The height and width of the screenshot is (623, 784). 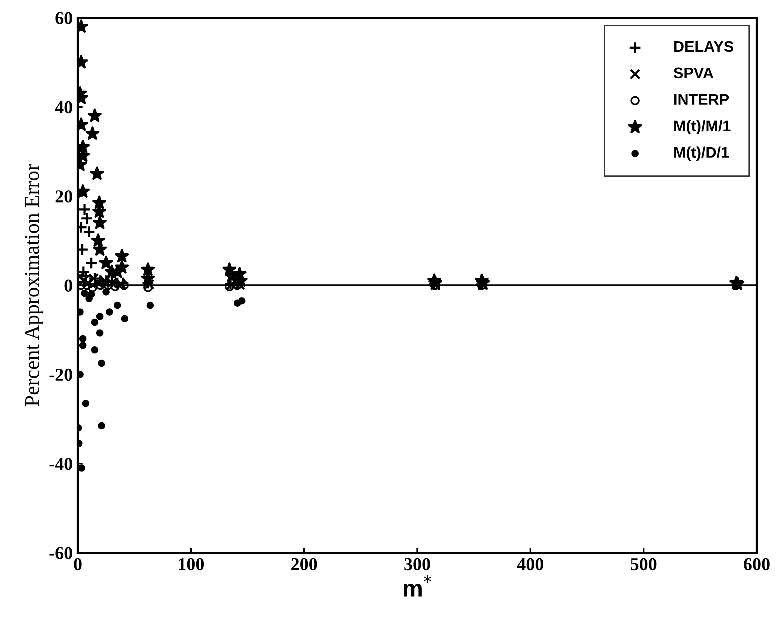 What do you see at coordinates (418, 586) in the screenshot?
I see `x-axis-title: m$^{*}$` at bounding box center [418, 586].